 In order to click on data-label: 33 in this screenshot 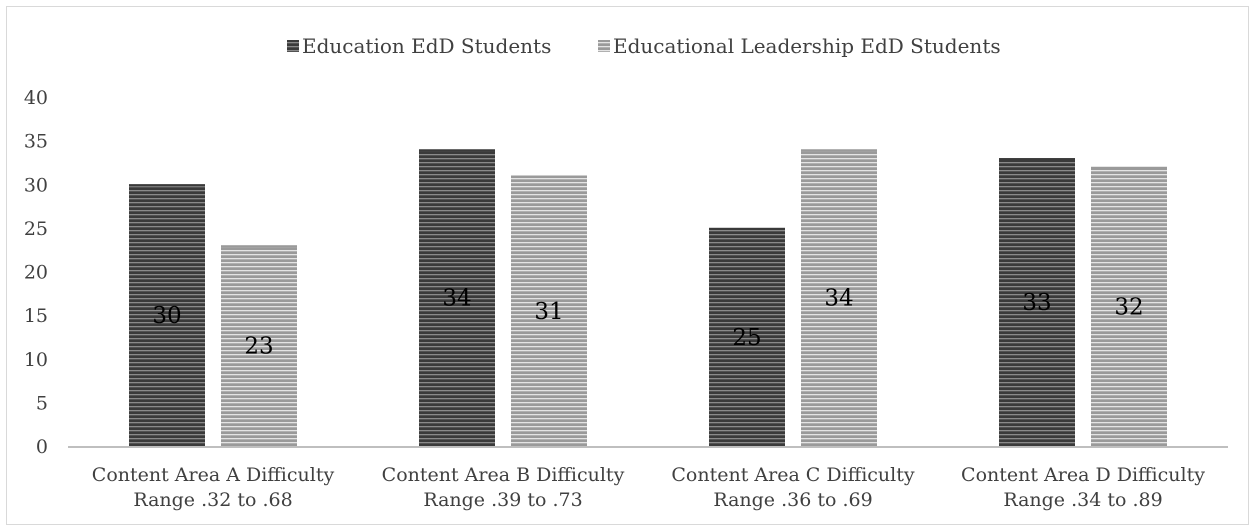, I will do `click(1036, 303)`.